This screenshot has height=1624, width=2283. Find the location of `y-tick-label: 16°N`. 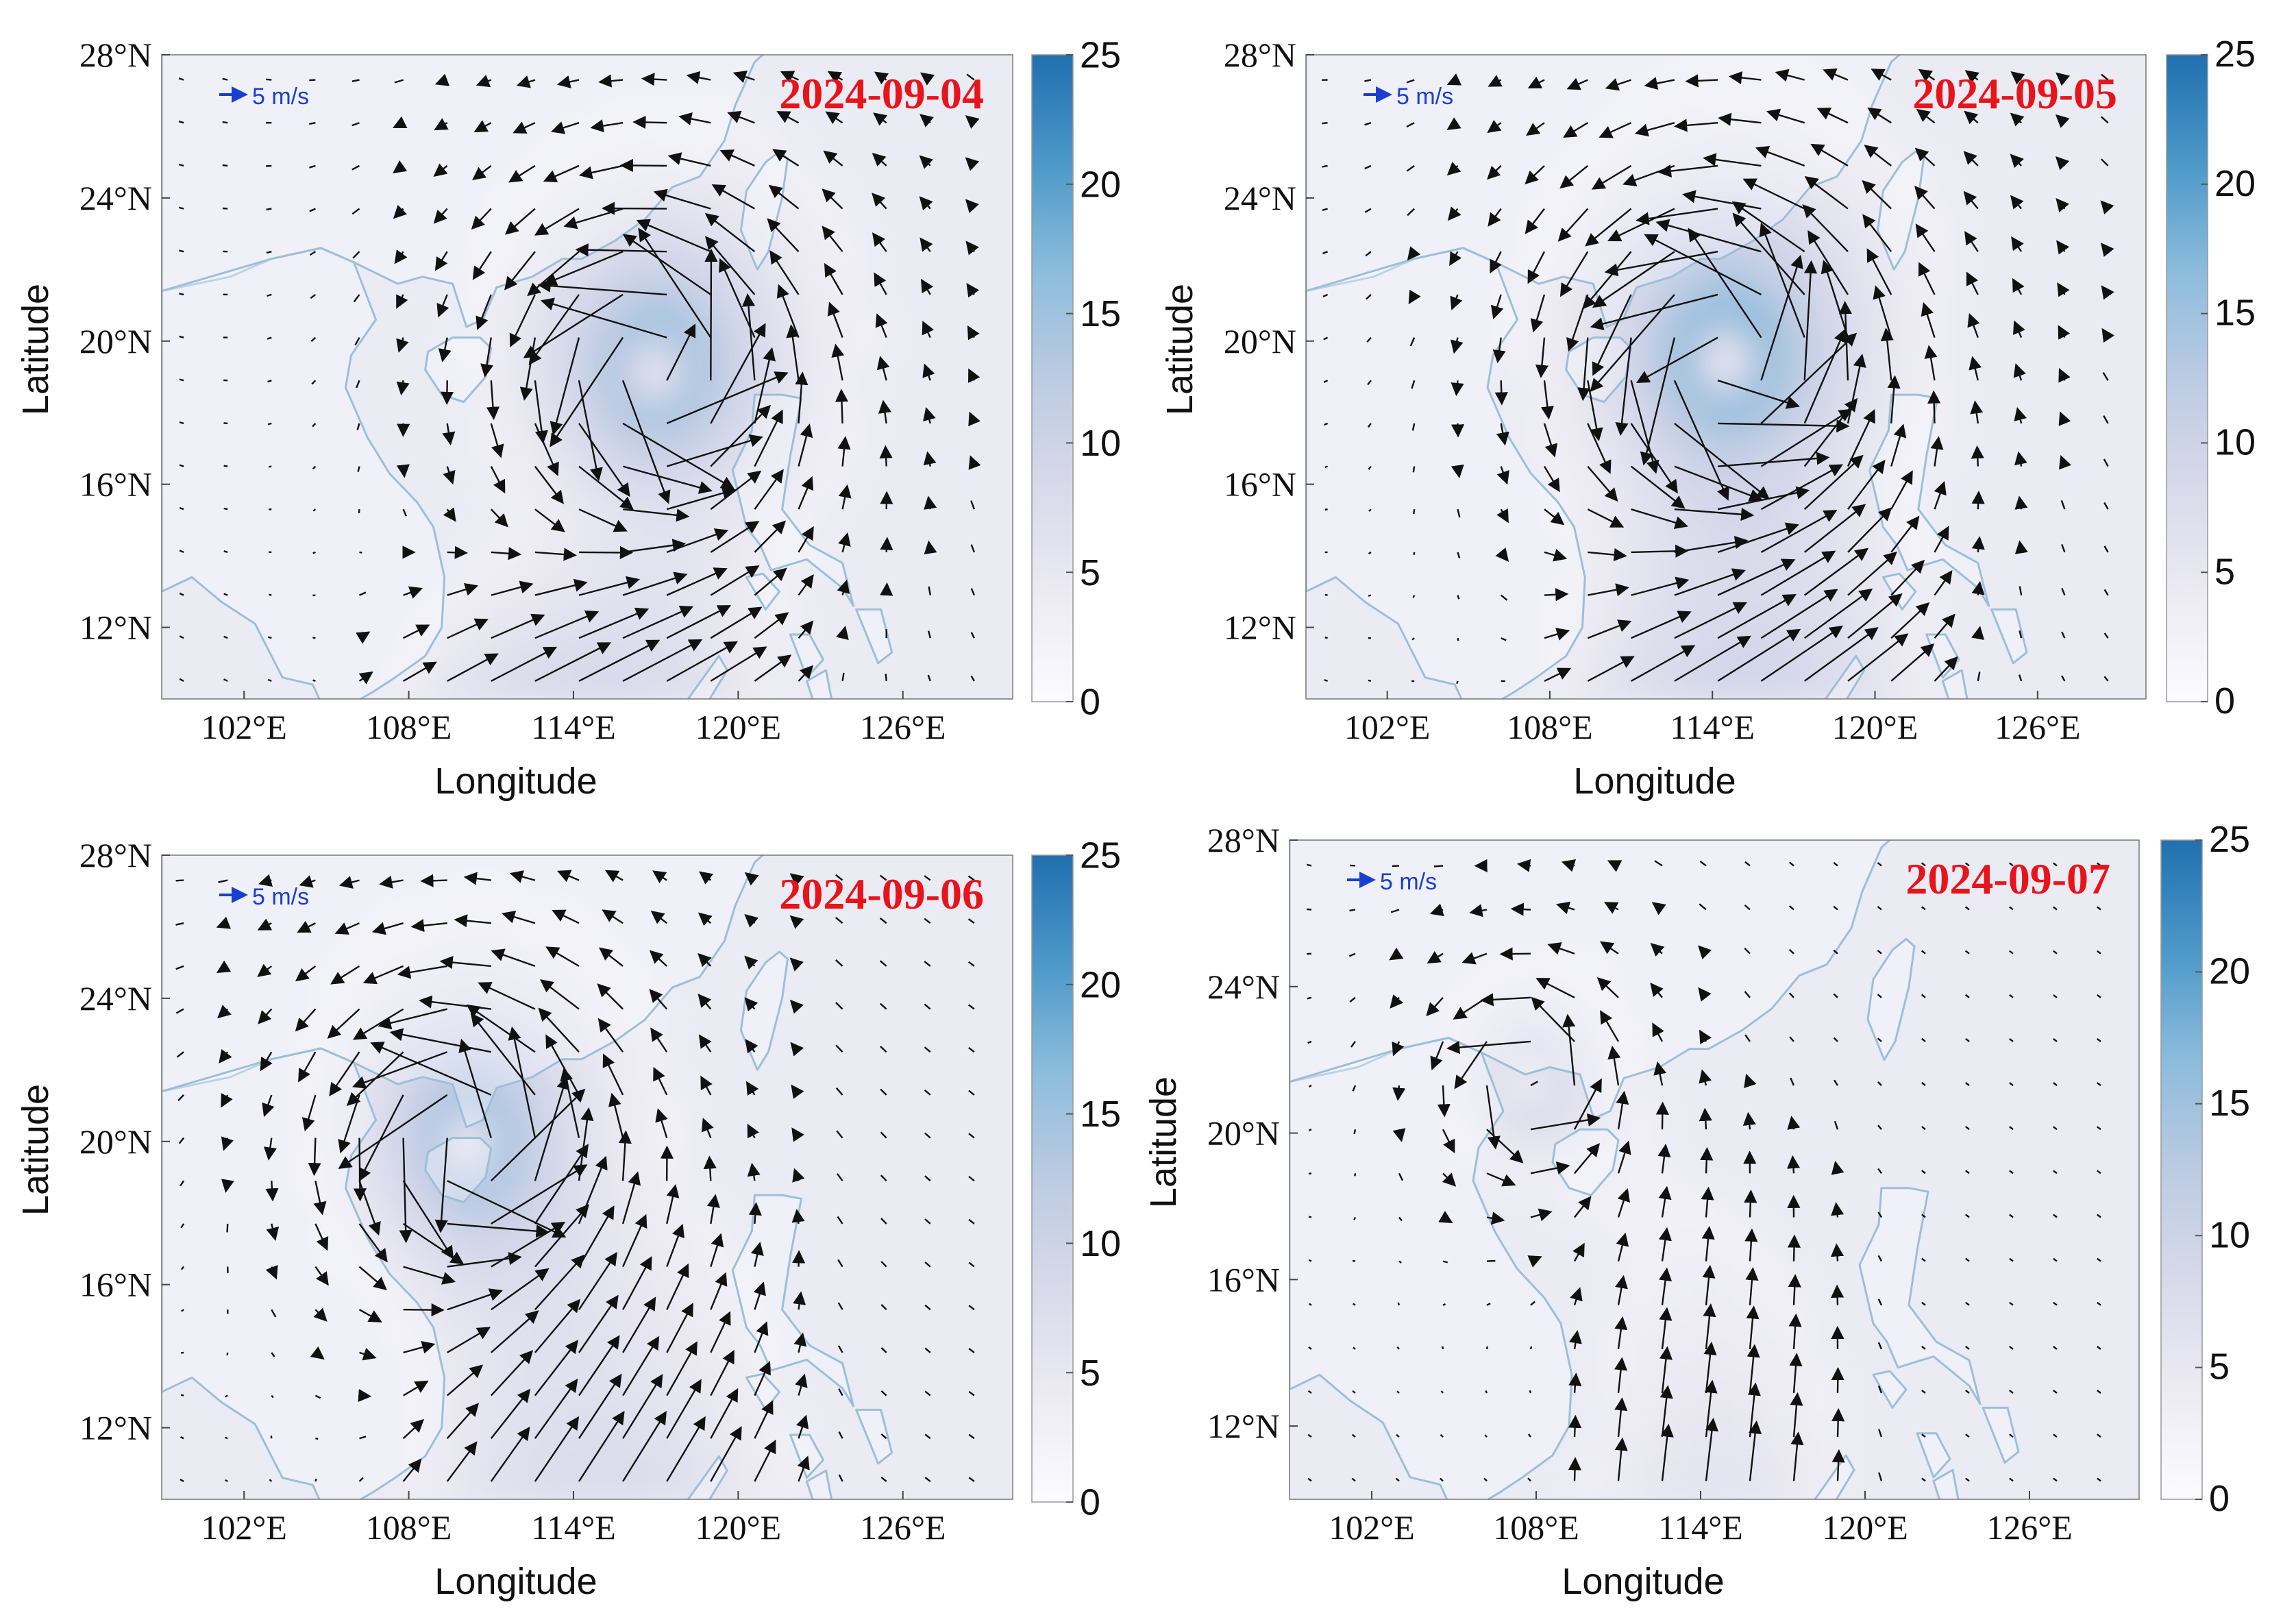

y-tick-label: 16°N is located at coordinates (1260, 484).